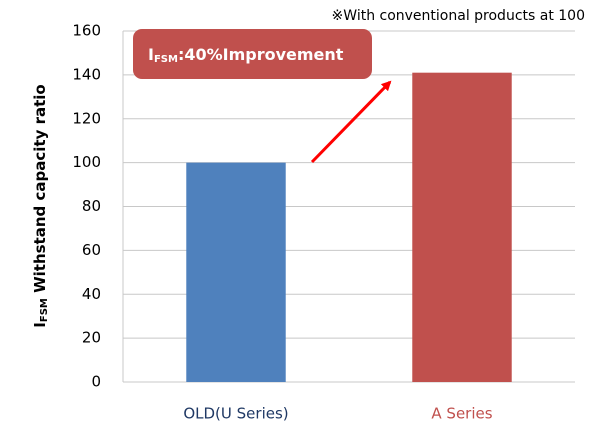 The image size is (596, 437). What do you see at coordinates (91, 250) in the screenshot?
I see `y-tick-label: 60` at bounding box center [91, 250].